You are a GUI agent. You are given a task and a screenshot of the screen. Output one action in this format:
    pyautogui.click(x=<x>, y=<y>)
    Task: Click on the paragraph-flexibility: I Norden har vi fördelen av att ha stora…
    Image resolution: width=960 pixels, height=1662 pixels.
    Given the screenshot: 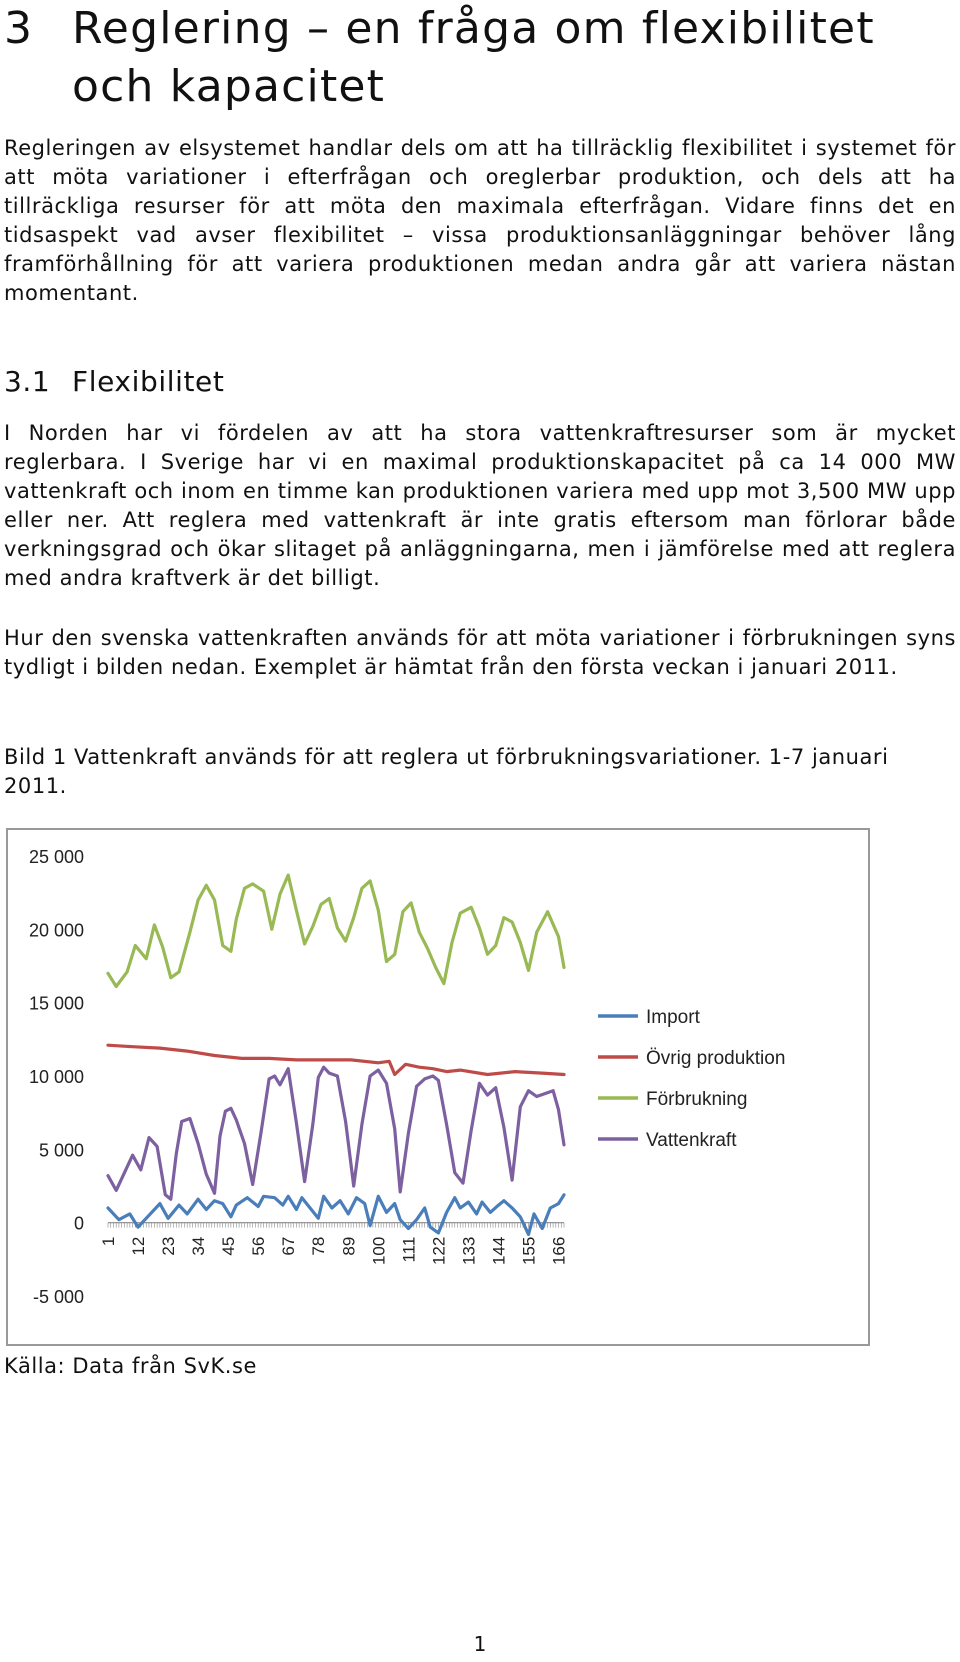 What is the action you would take?
    pyautogui.click(x=480, y=505)
    